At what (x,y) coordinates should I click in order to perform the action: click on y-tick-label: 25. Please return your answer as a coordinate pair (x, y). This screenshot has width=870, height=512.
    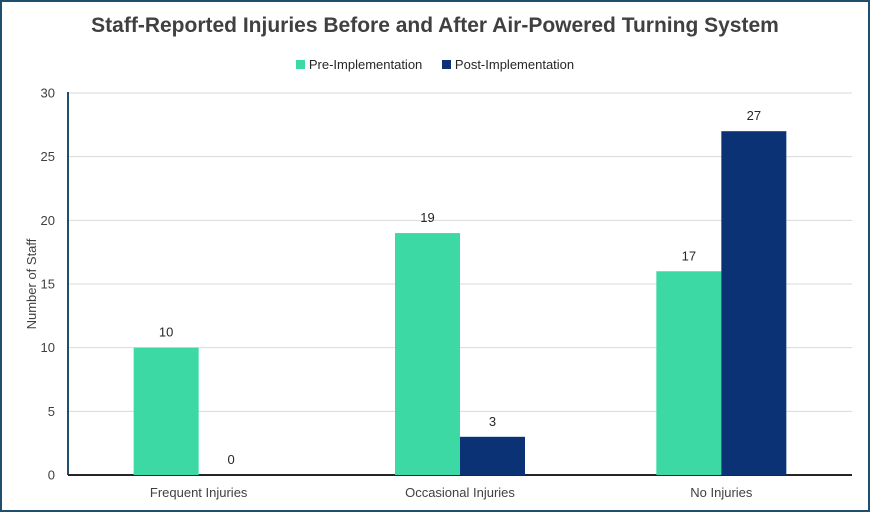
    Looking at the image, I should click on (48, 156).